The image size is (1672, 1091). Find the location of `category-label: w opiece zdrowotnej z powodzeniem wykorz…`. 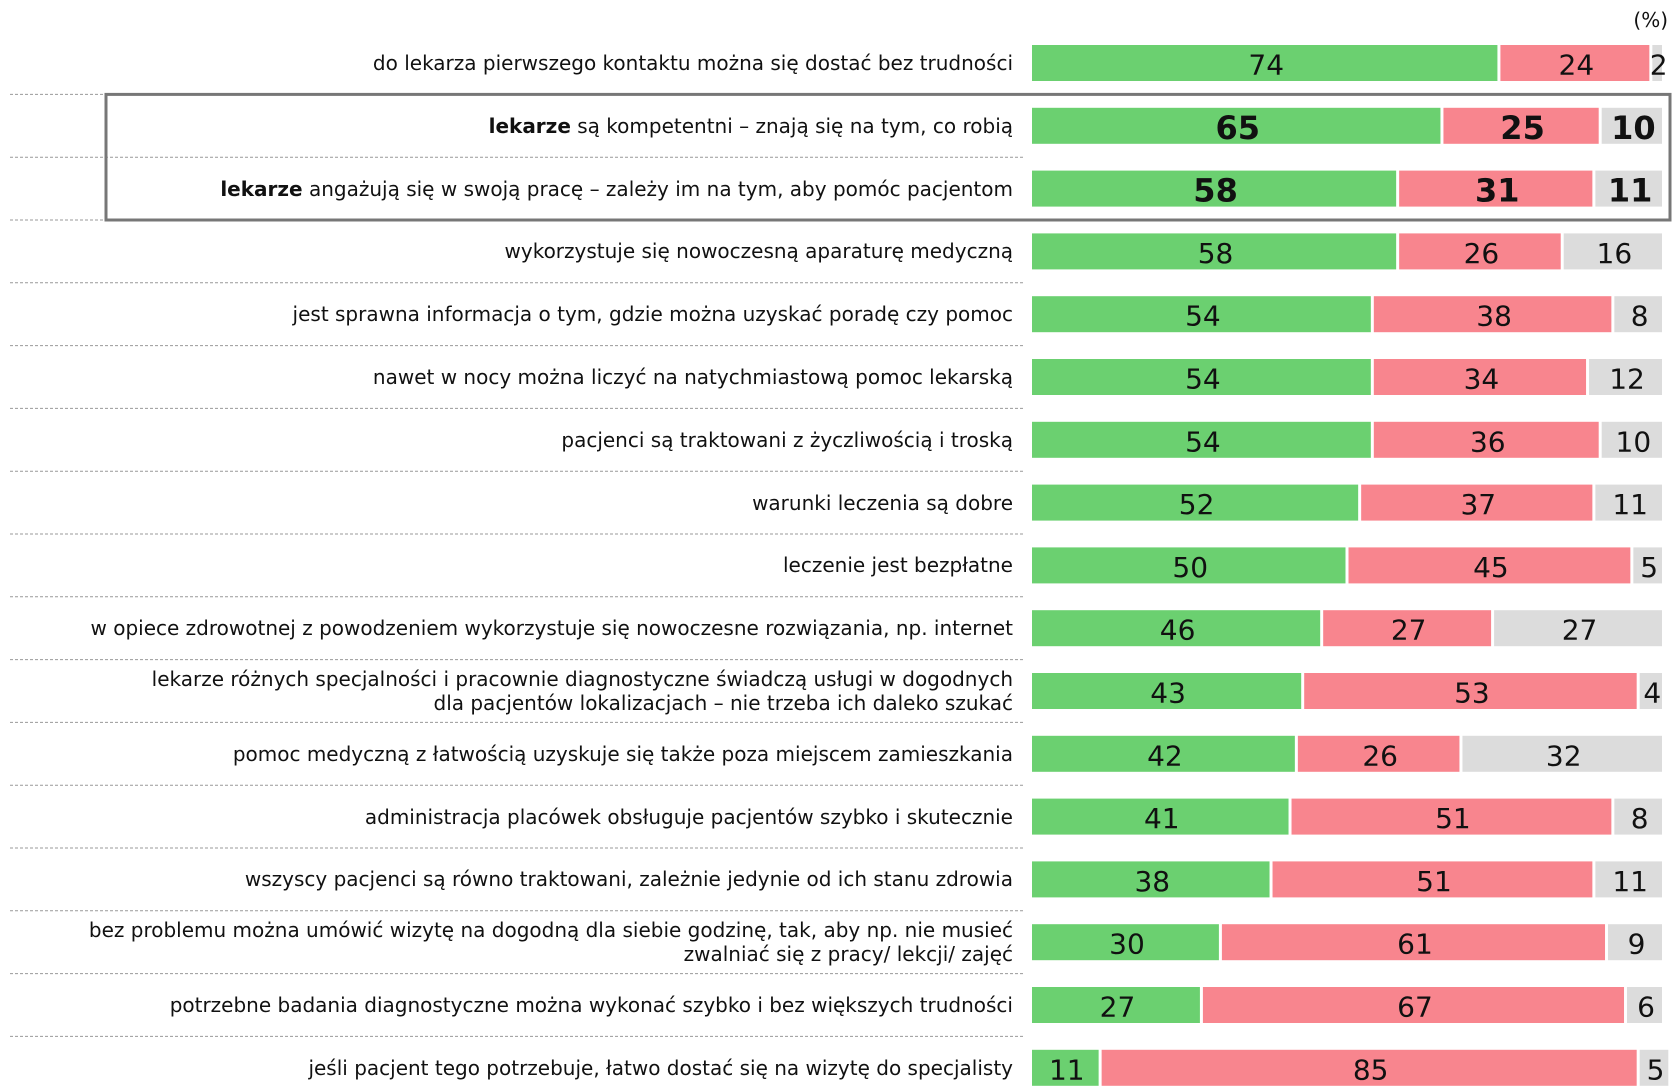

category-label: w opiece zdrowotnej z powodzeniem wykorz… is located at coordinates (551, 628).